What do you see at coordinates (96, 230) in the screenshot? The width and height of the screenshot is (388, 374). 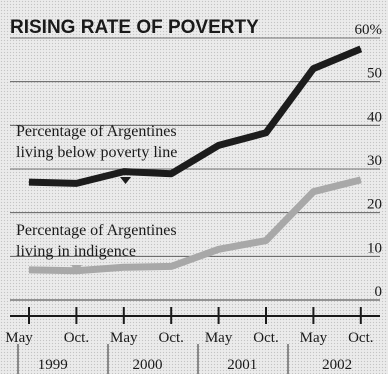 I see `indigence-label-line-1: Percentage of Argentines` at bounding box center [96, 230].